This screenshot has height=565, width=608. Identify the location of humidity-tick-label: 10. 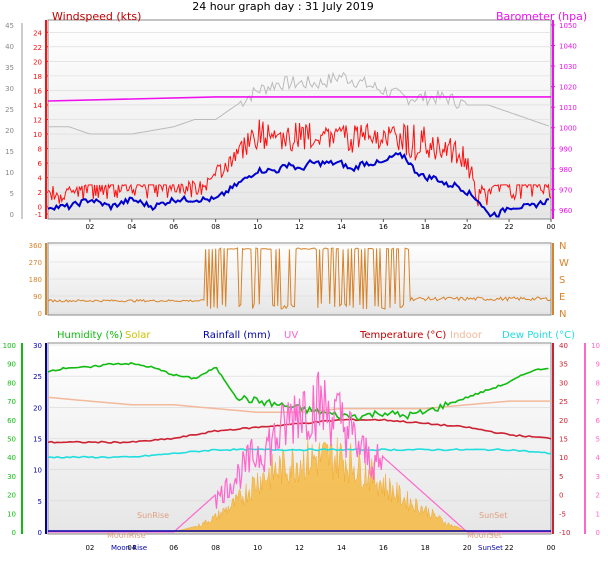
(11, 514).